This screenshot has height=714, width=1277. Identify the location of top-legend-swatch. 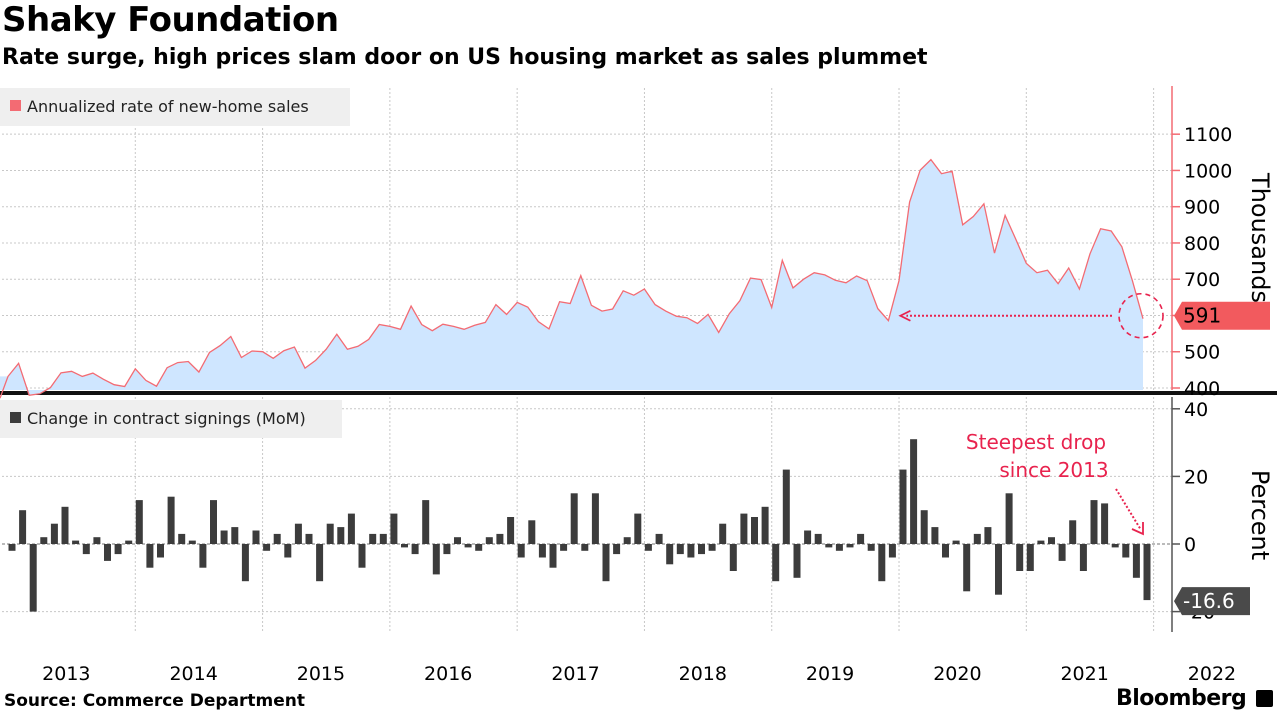
(15, 105).